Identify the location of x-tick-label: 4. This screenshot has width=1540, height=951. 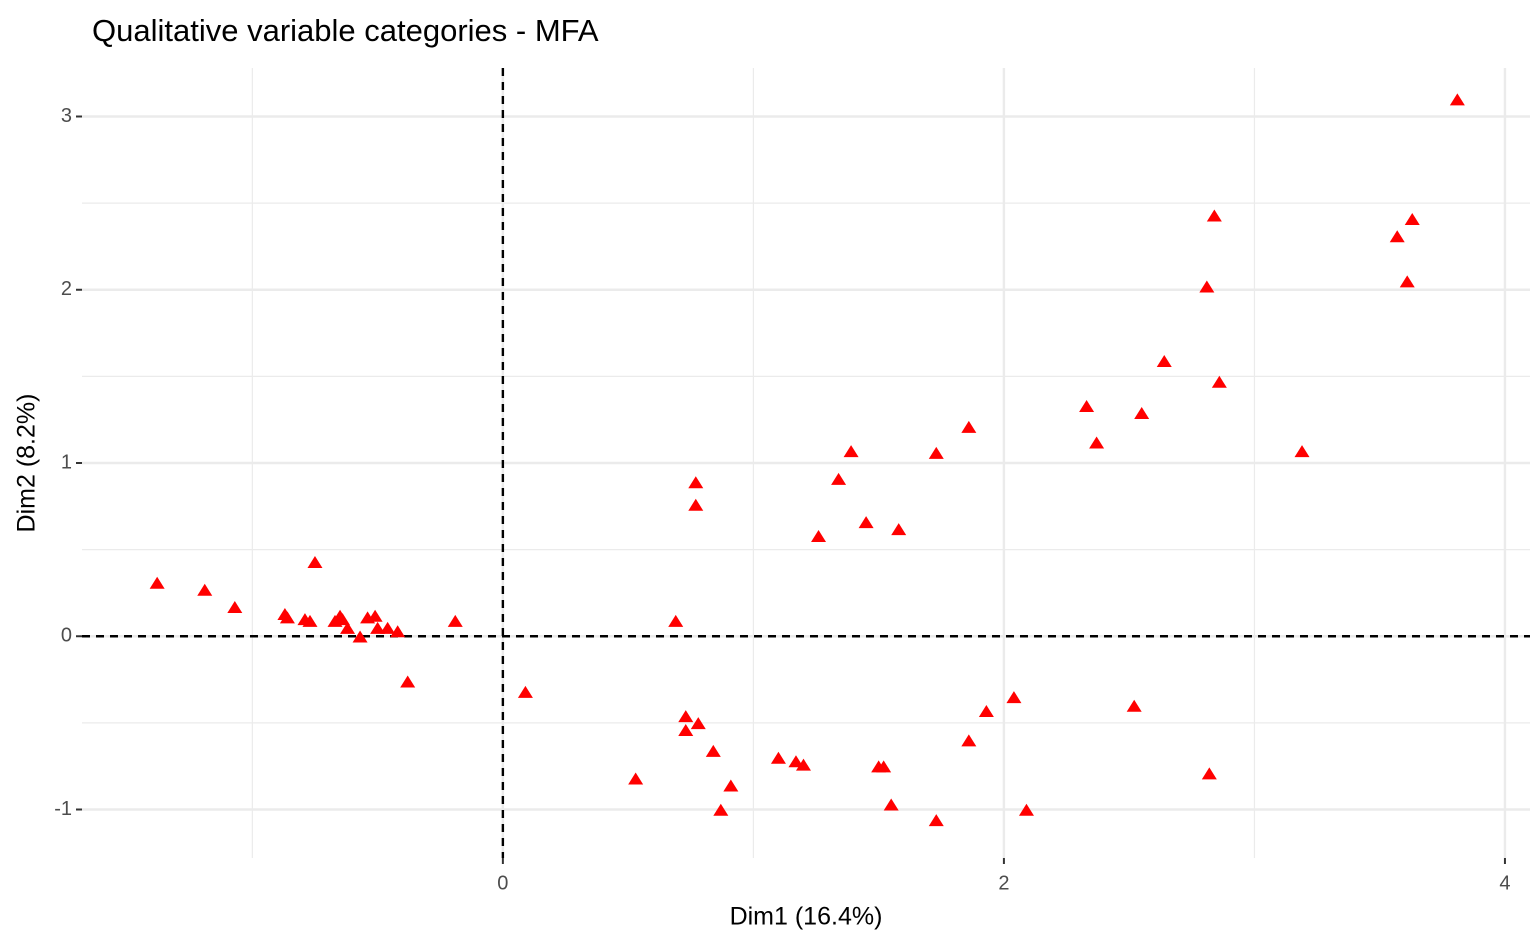
(1504, 883).